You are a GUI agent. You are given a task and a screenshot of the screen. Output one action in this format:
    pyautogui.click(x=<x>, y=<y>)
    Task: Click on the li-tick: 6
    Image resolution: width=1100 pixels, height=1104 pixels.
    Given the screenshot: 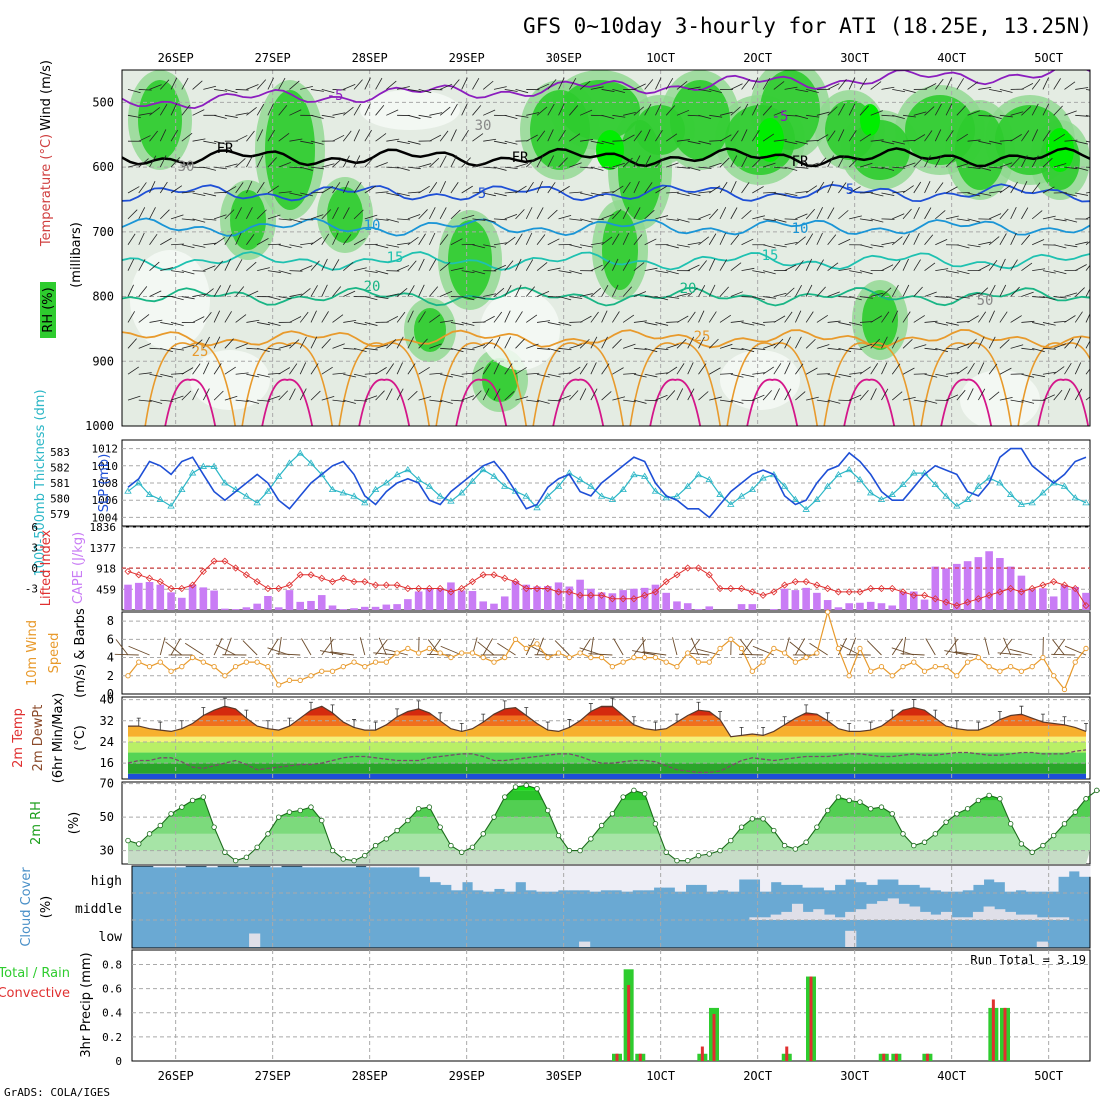 What is the action you would take?
    pyautogui.click(x=34, y=527)
    